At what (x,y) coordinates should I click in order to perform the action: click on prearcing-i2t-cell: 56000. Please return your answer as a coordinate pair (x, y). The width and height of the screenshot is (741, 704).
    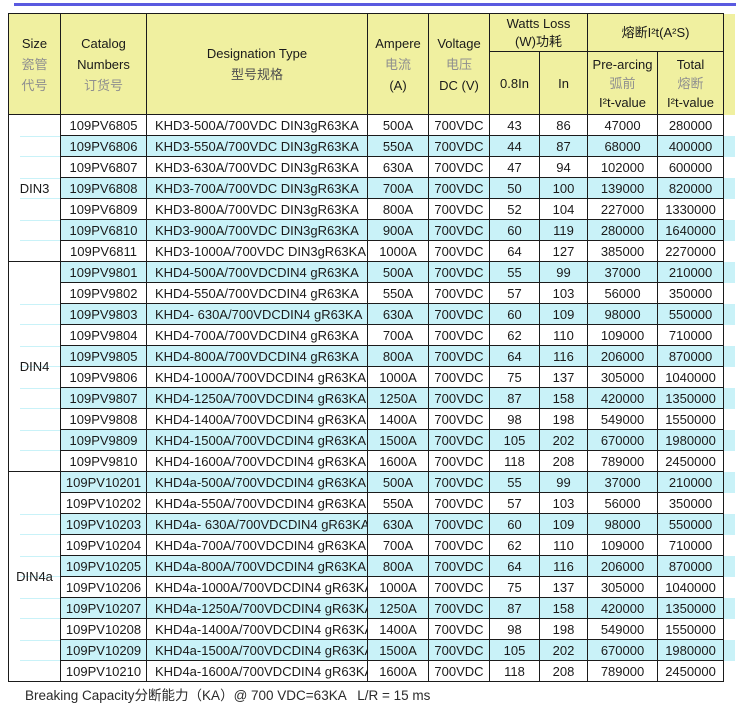
    Looking at the image, I should click on (623, 293).